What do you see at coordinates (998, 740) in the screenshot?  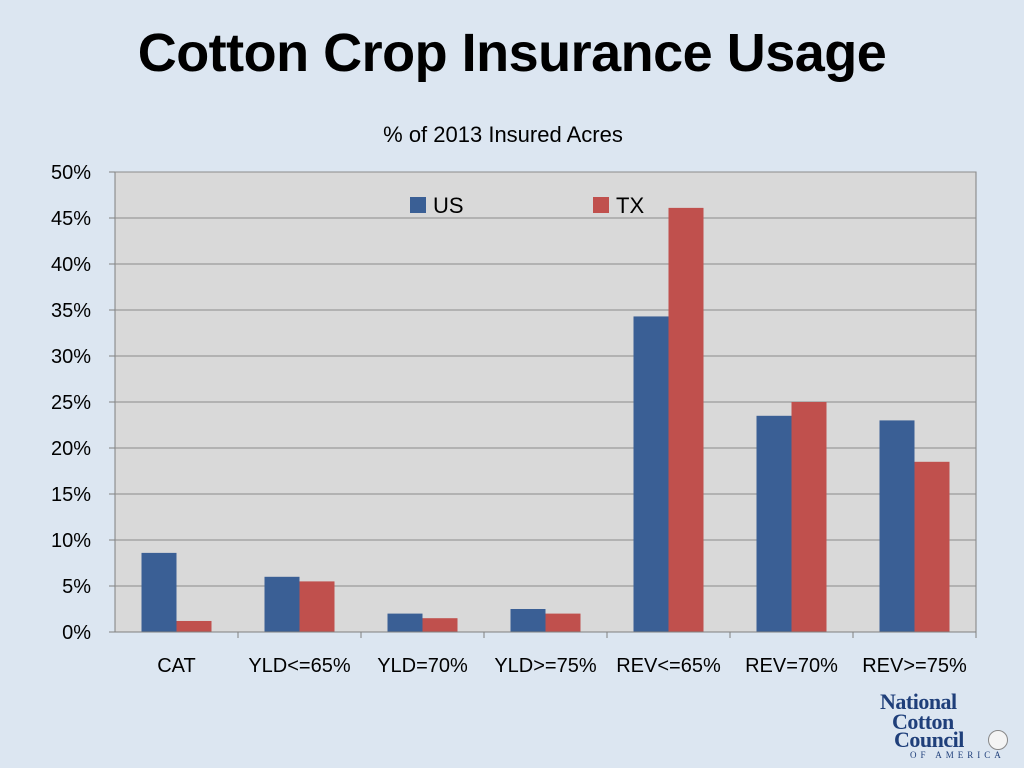 I see `cotton-seal-icon` at bounding box center [998, 740].